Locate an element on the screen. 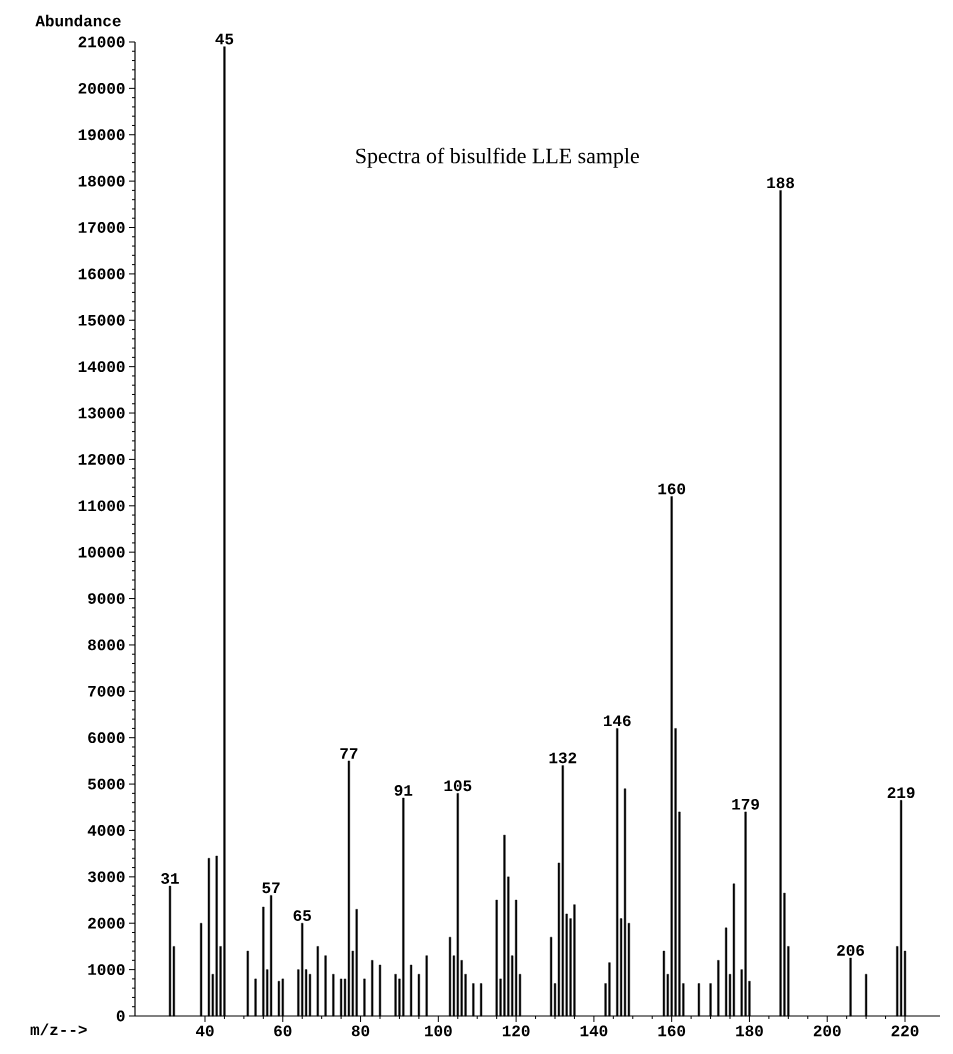 The width and height of the screenshot is (953, 1054). y-tick-label: 12000 is located at coordinates (101, 459).